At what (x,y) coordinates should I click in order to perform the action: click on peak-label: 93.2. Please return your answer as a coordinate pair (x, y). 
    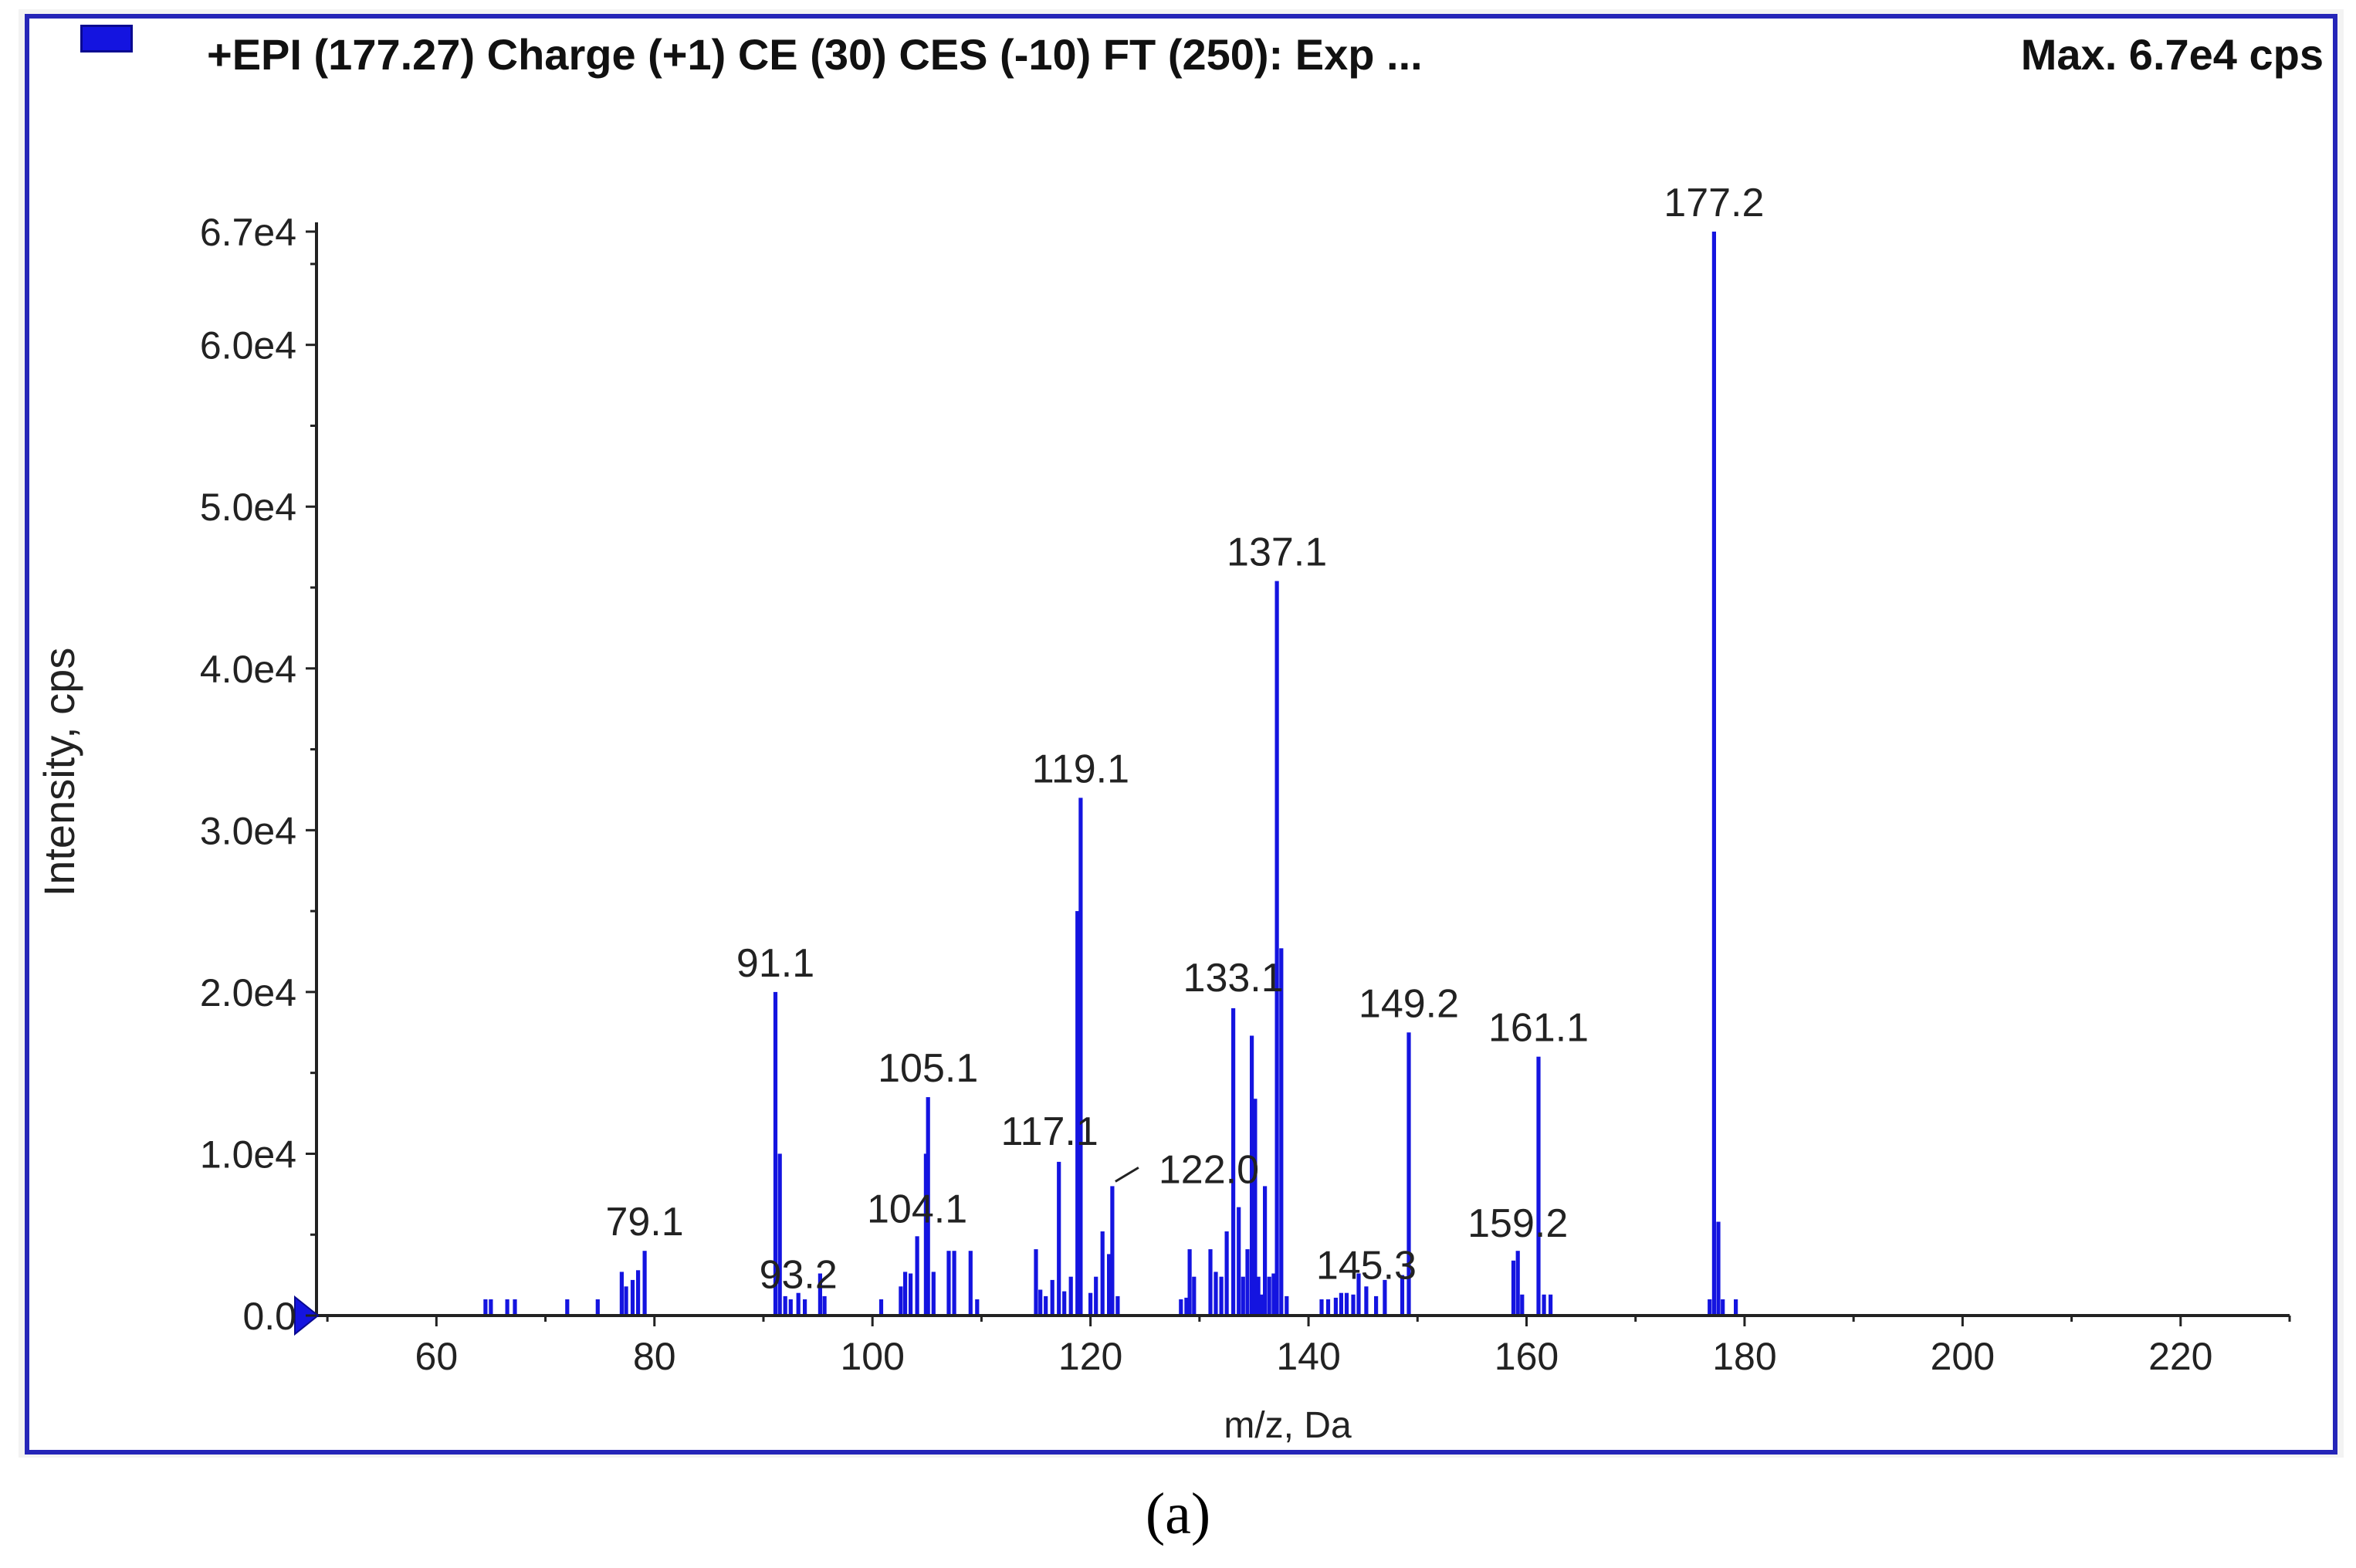
    Looking at the image, I should click on (799, 1275).